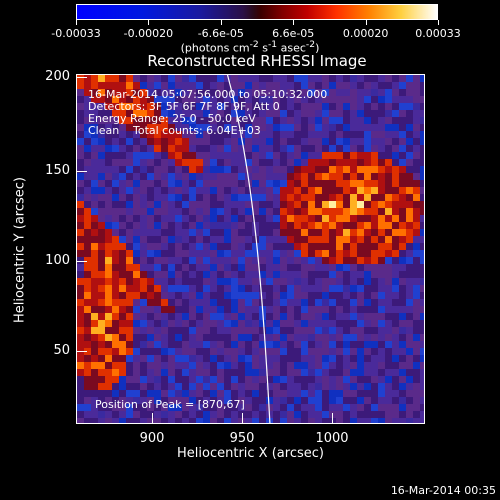 Image resolution: width=500 pixels, height=500 pixels. What do you see at coordinates (184, 106) in the screenshot?
I see `detectors-text: Detectors: 3F 5F 6F 7F 8F 9F, Att 0` at bounding box center [184, 106].